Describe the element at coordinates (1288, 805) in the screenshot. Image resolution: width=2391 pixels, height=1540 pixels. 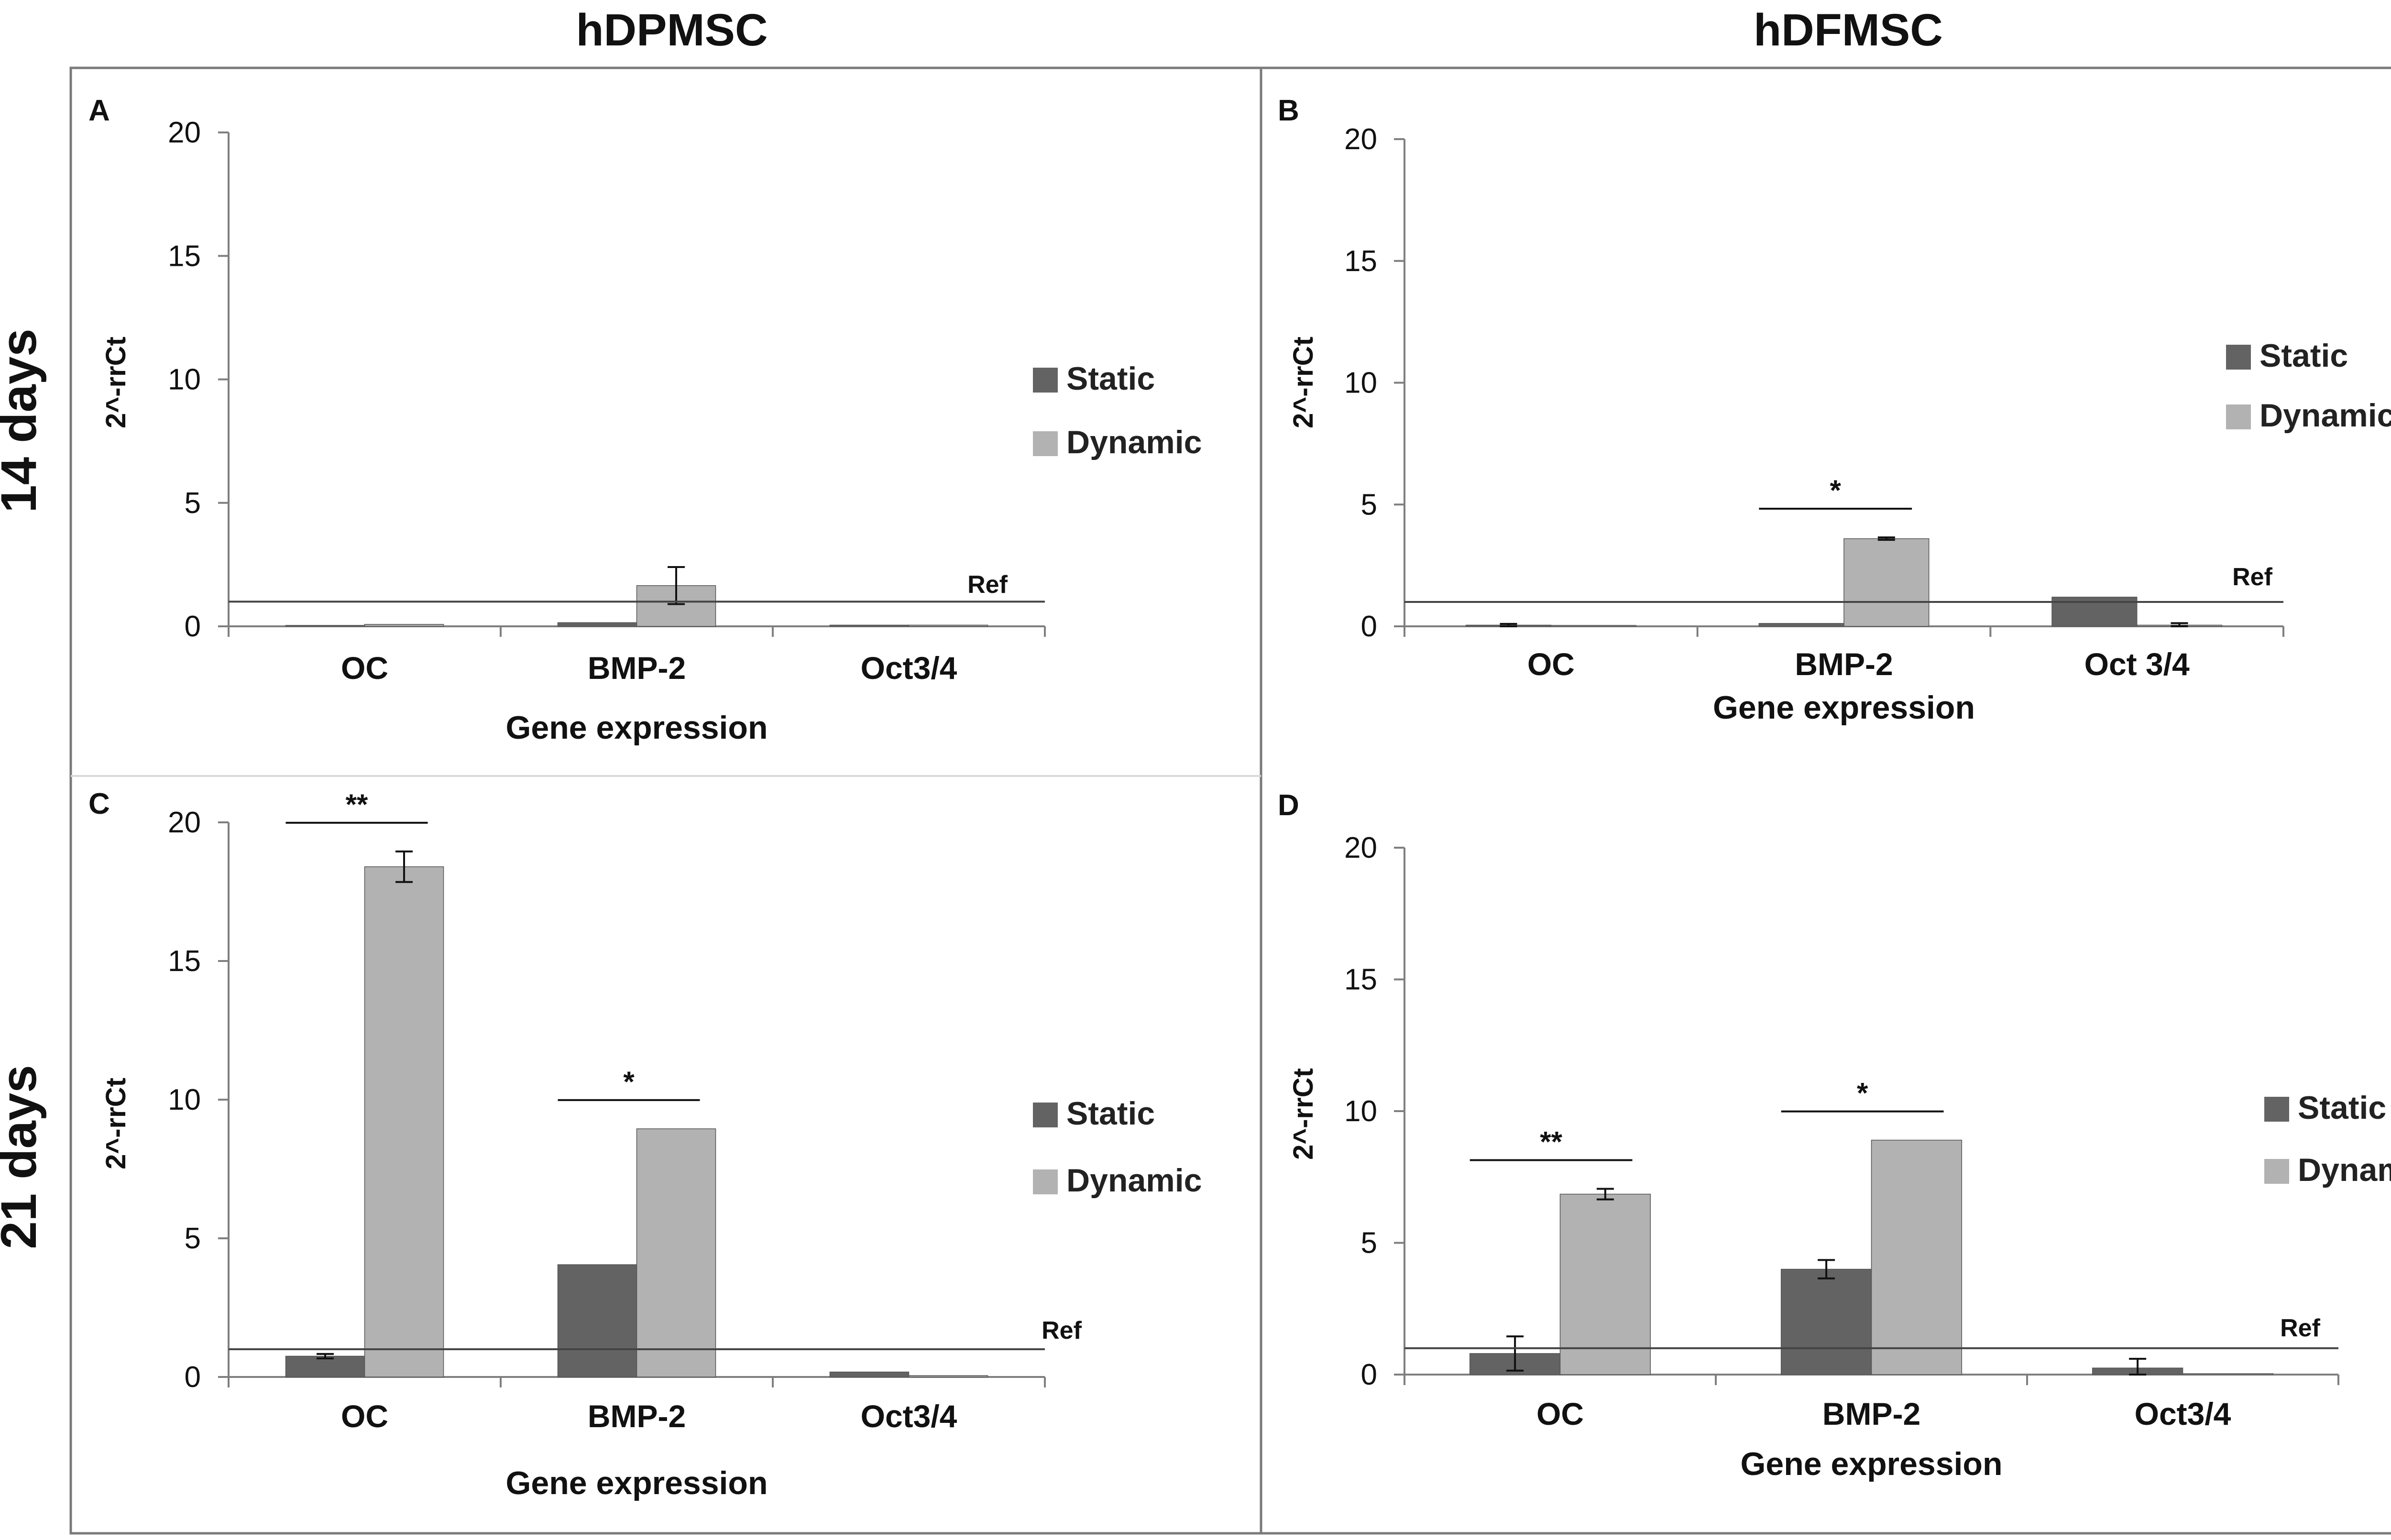
I see `panel-letter: D` at that location.